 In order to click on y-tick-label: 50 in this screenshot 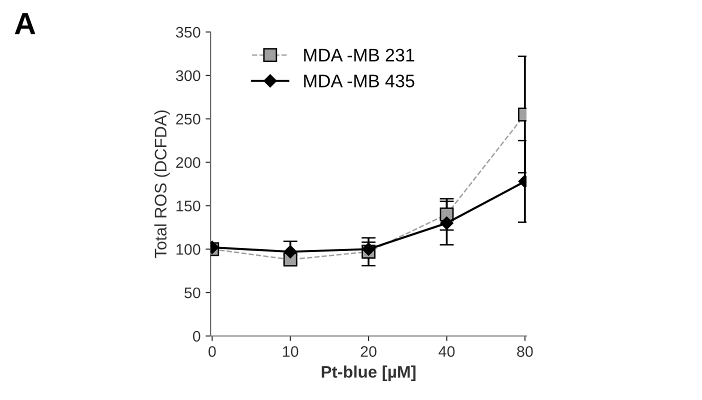, I will do `click(192, 292)`.